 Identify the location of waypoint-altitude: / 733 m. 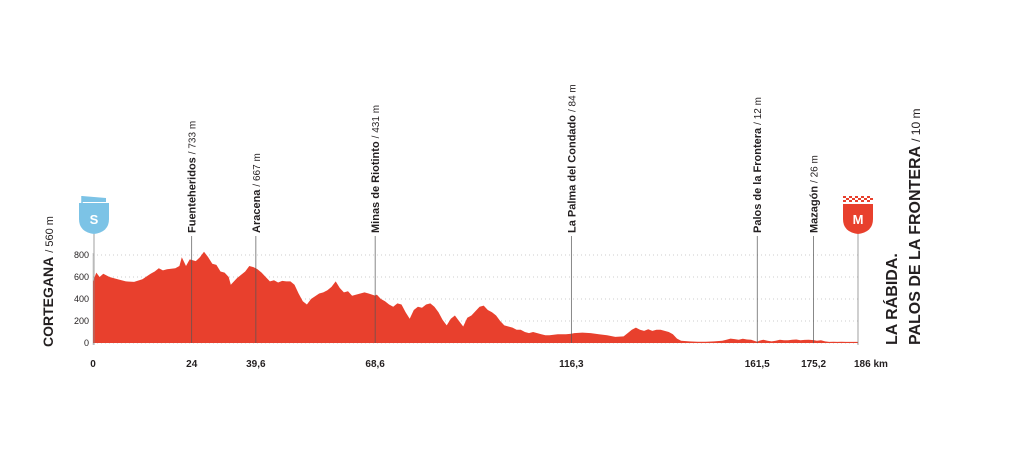
(193, 137).